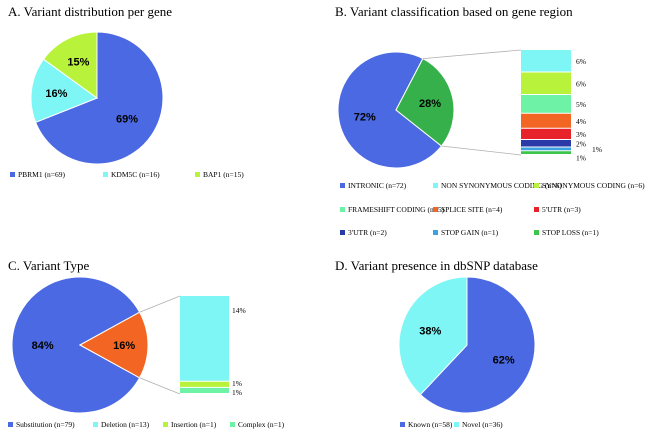 The height and width of the screenshot is (434, 650). Describe the element at coordinates (342, 232) in the screenshot. I see `legend-swatch-3utr` at that location.